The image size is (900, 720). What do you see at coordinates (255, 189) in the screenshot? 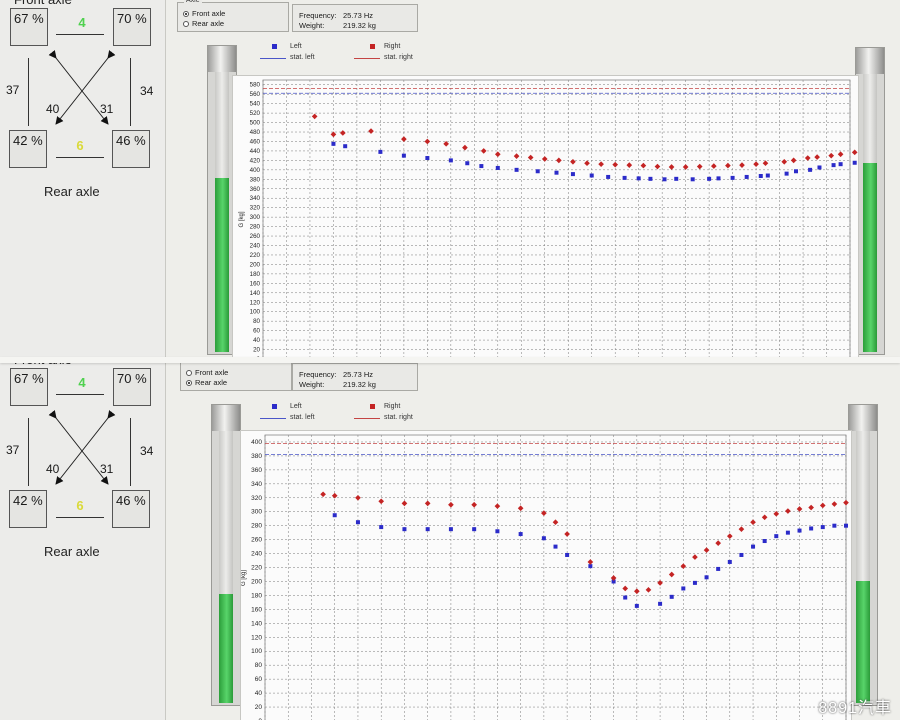
I see `y-tick-label: 360` at bounding box center [255, 189].